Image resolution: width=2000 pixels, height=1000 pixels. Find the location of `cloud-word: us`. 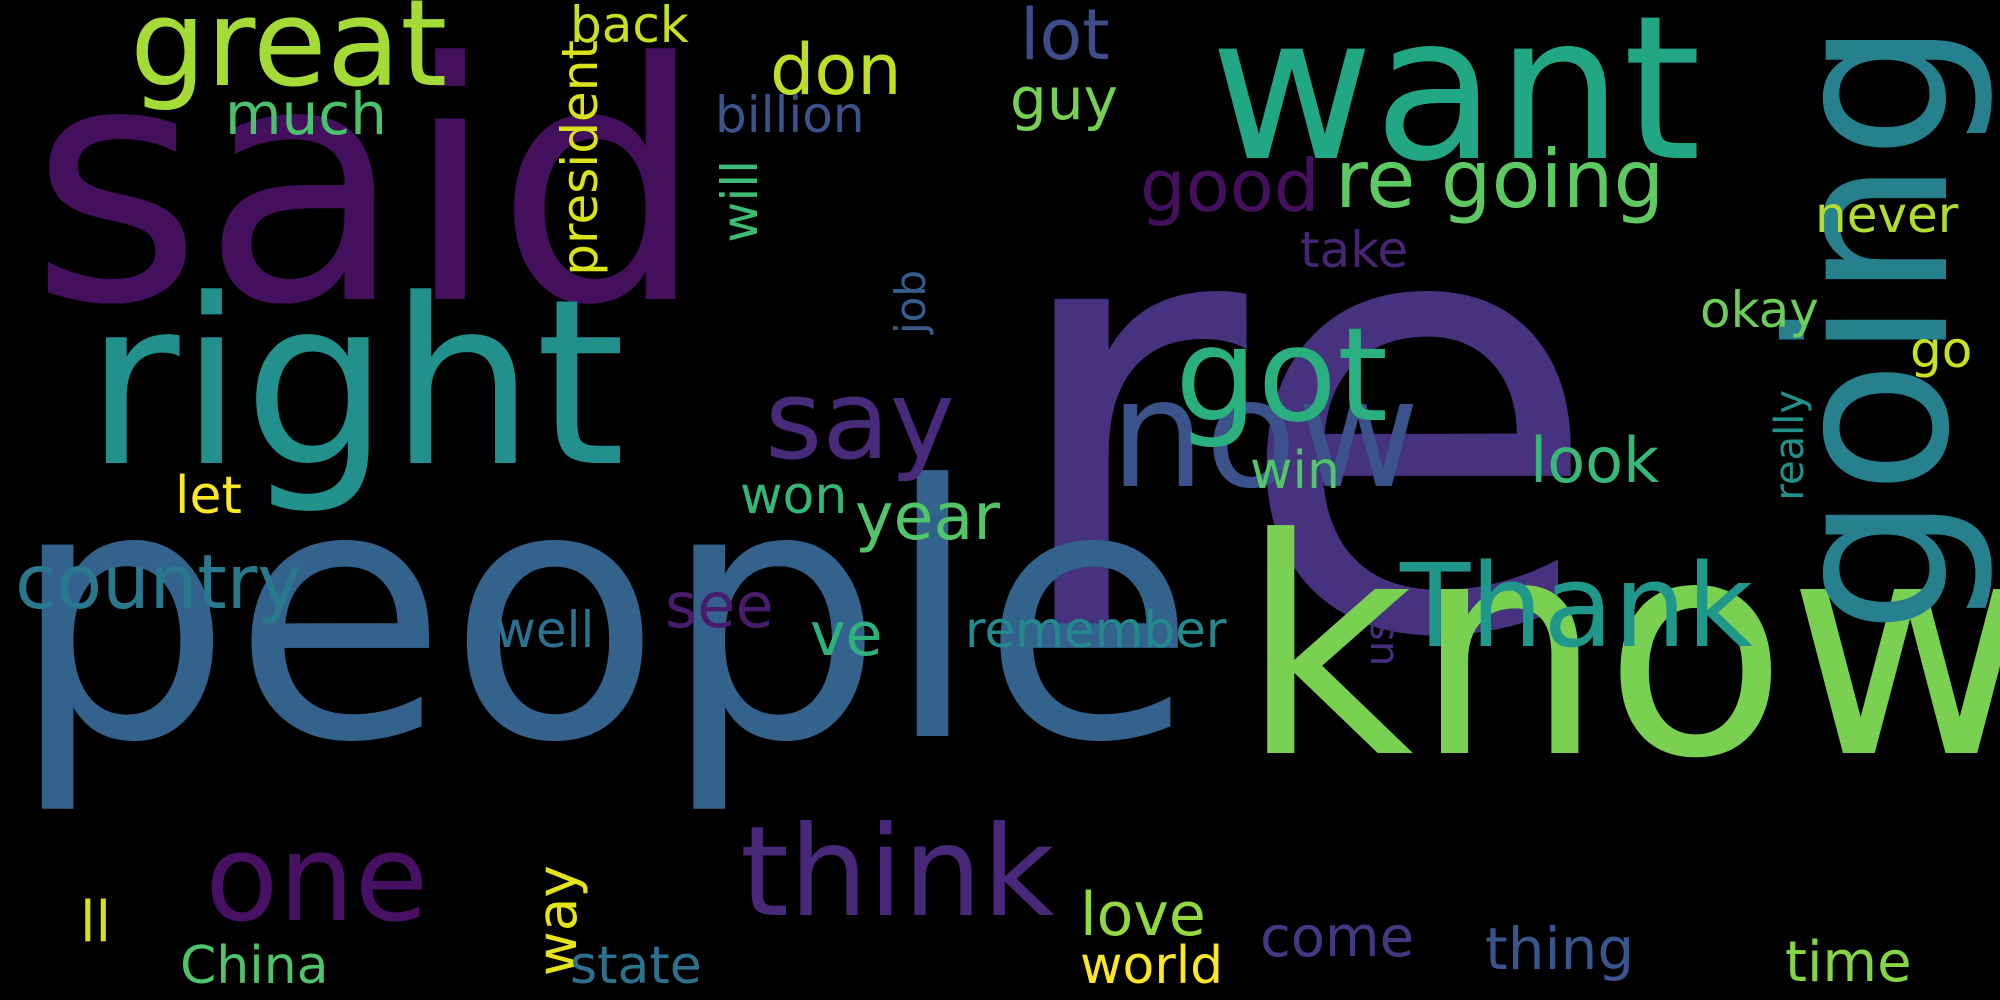

cloud-word: us is located at coordinates (1380, 643).